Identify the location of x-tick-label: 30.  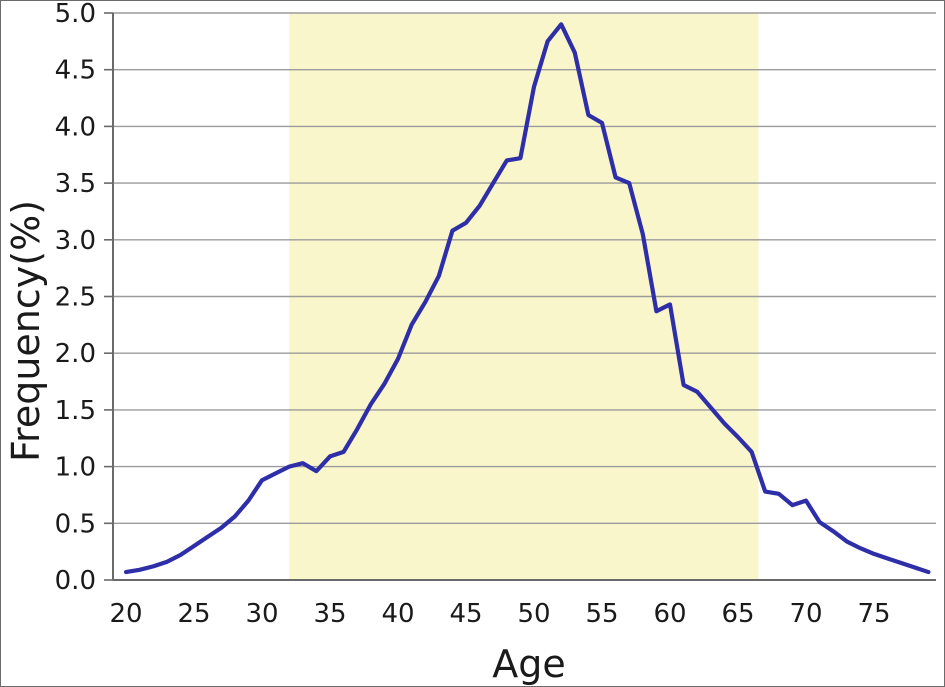
(261, 614).